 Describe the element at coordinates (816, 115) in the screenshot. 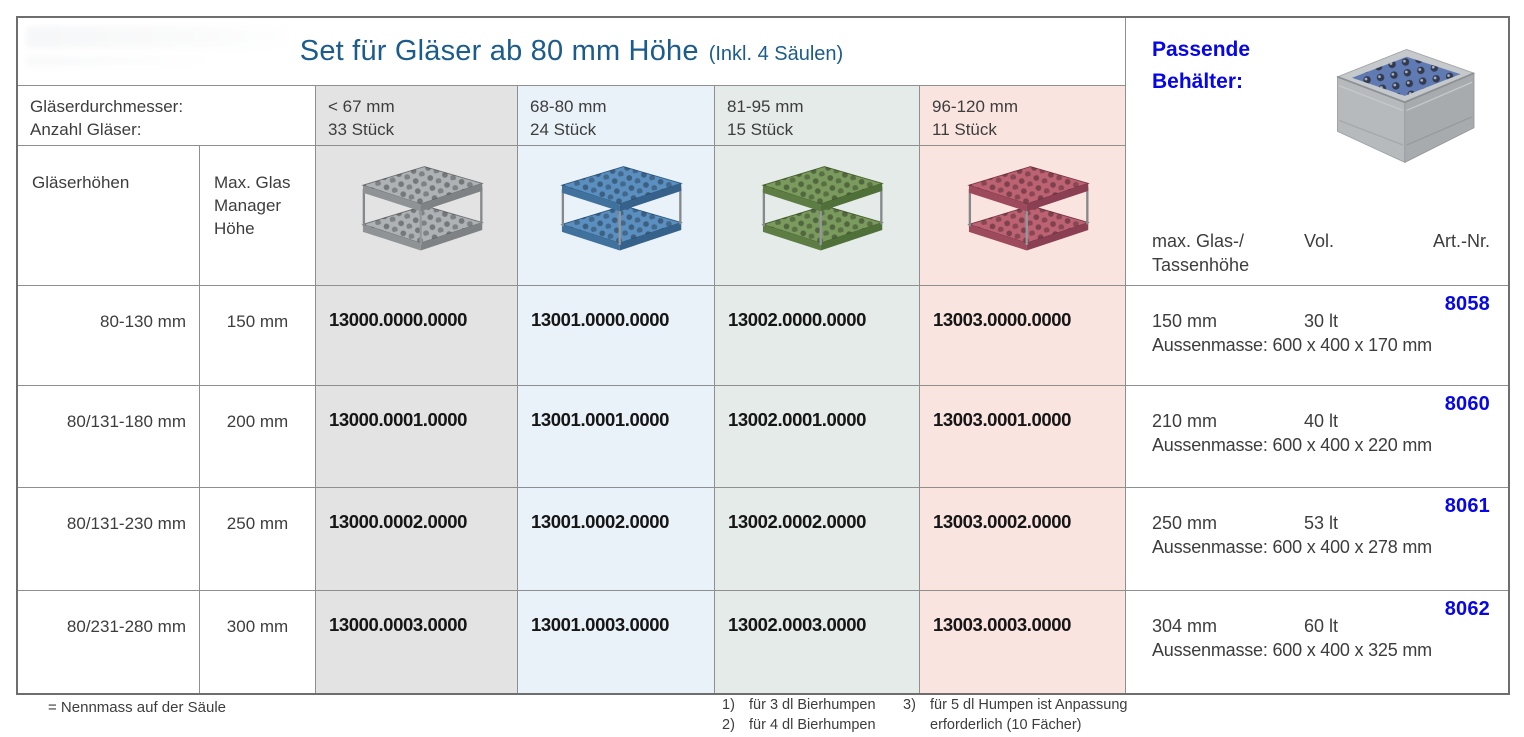

I see `column-header-green: 81-95 mm 15 Stück` at that location.